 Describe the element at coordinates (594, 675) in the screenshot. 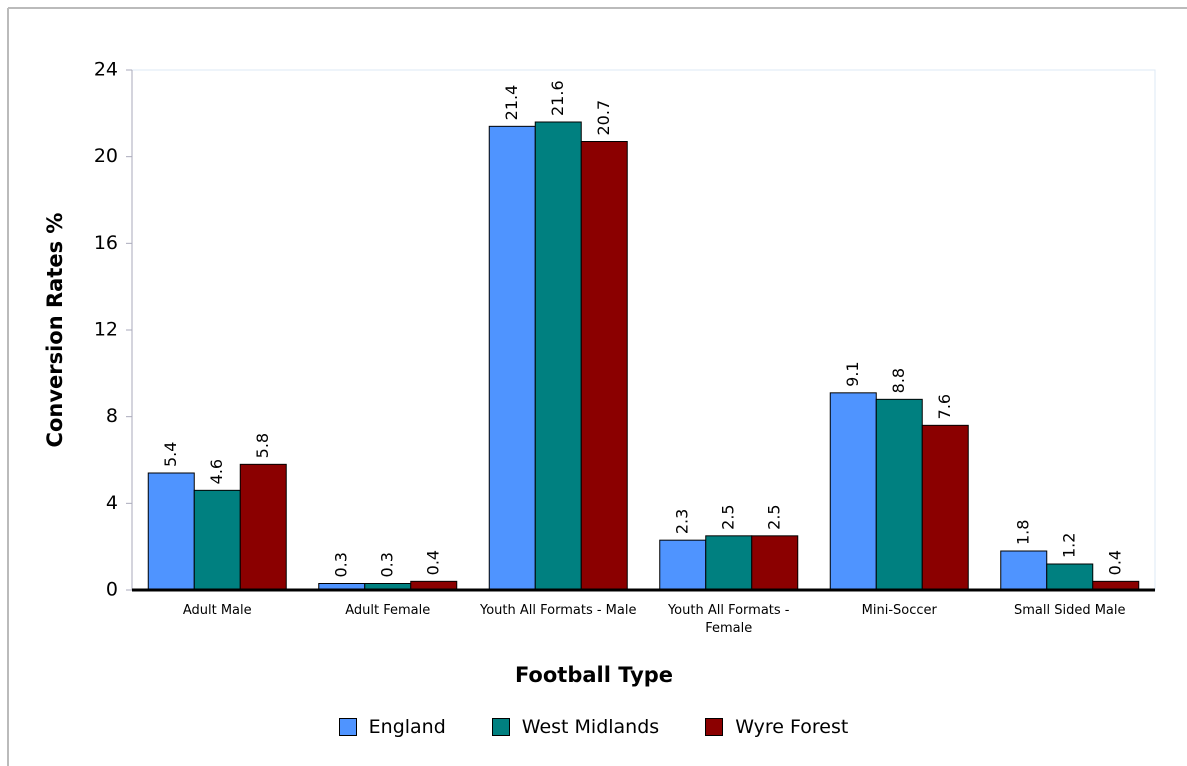

I see `x-axis-title: Football Type` at that location.